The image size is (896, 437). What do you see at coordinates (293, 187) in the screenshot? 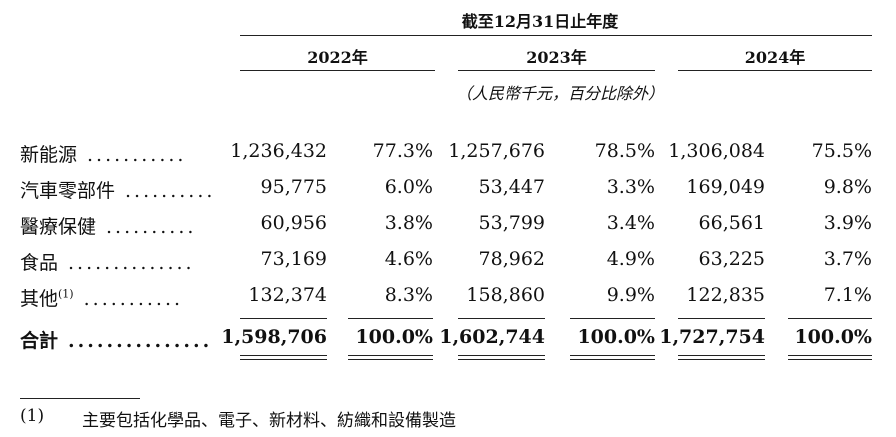
I see `table-row-amount-2022: 95,775` at bounding box center [293, 187].